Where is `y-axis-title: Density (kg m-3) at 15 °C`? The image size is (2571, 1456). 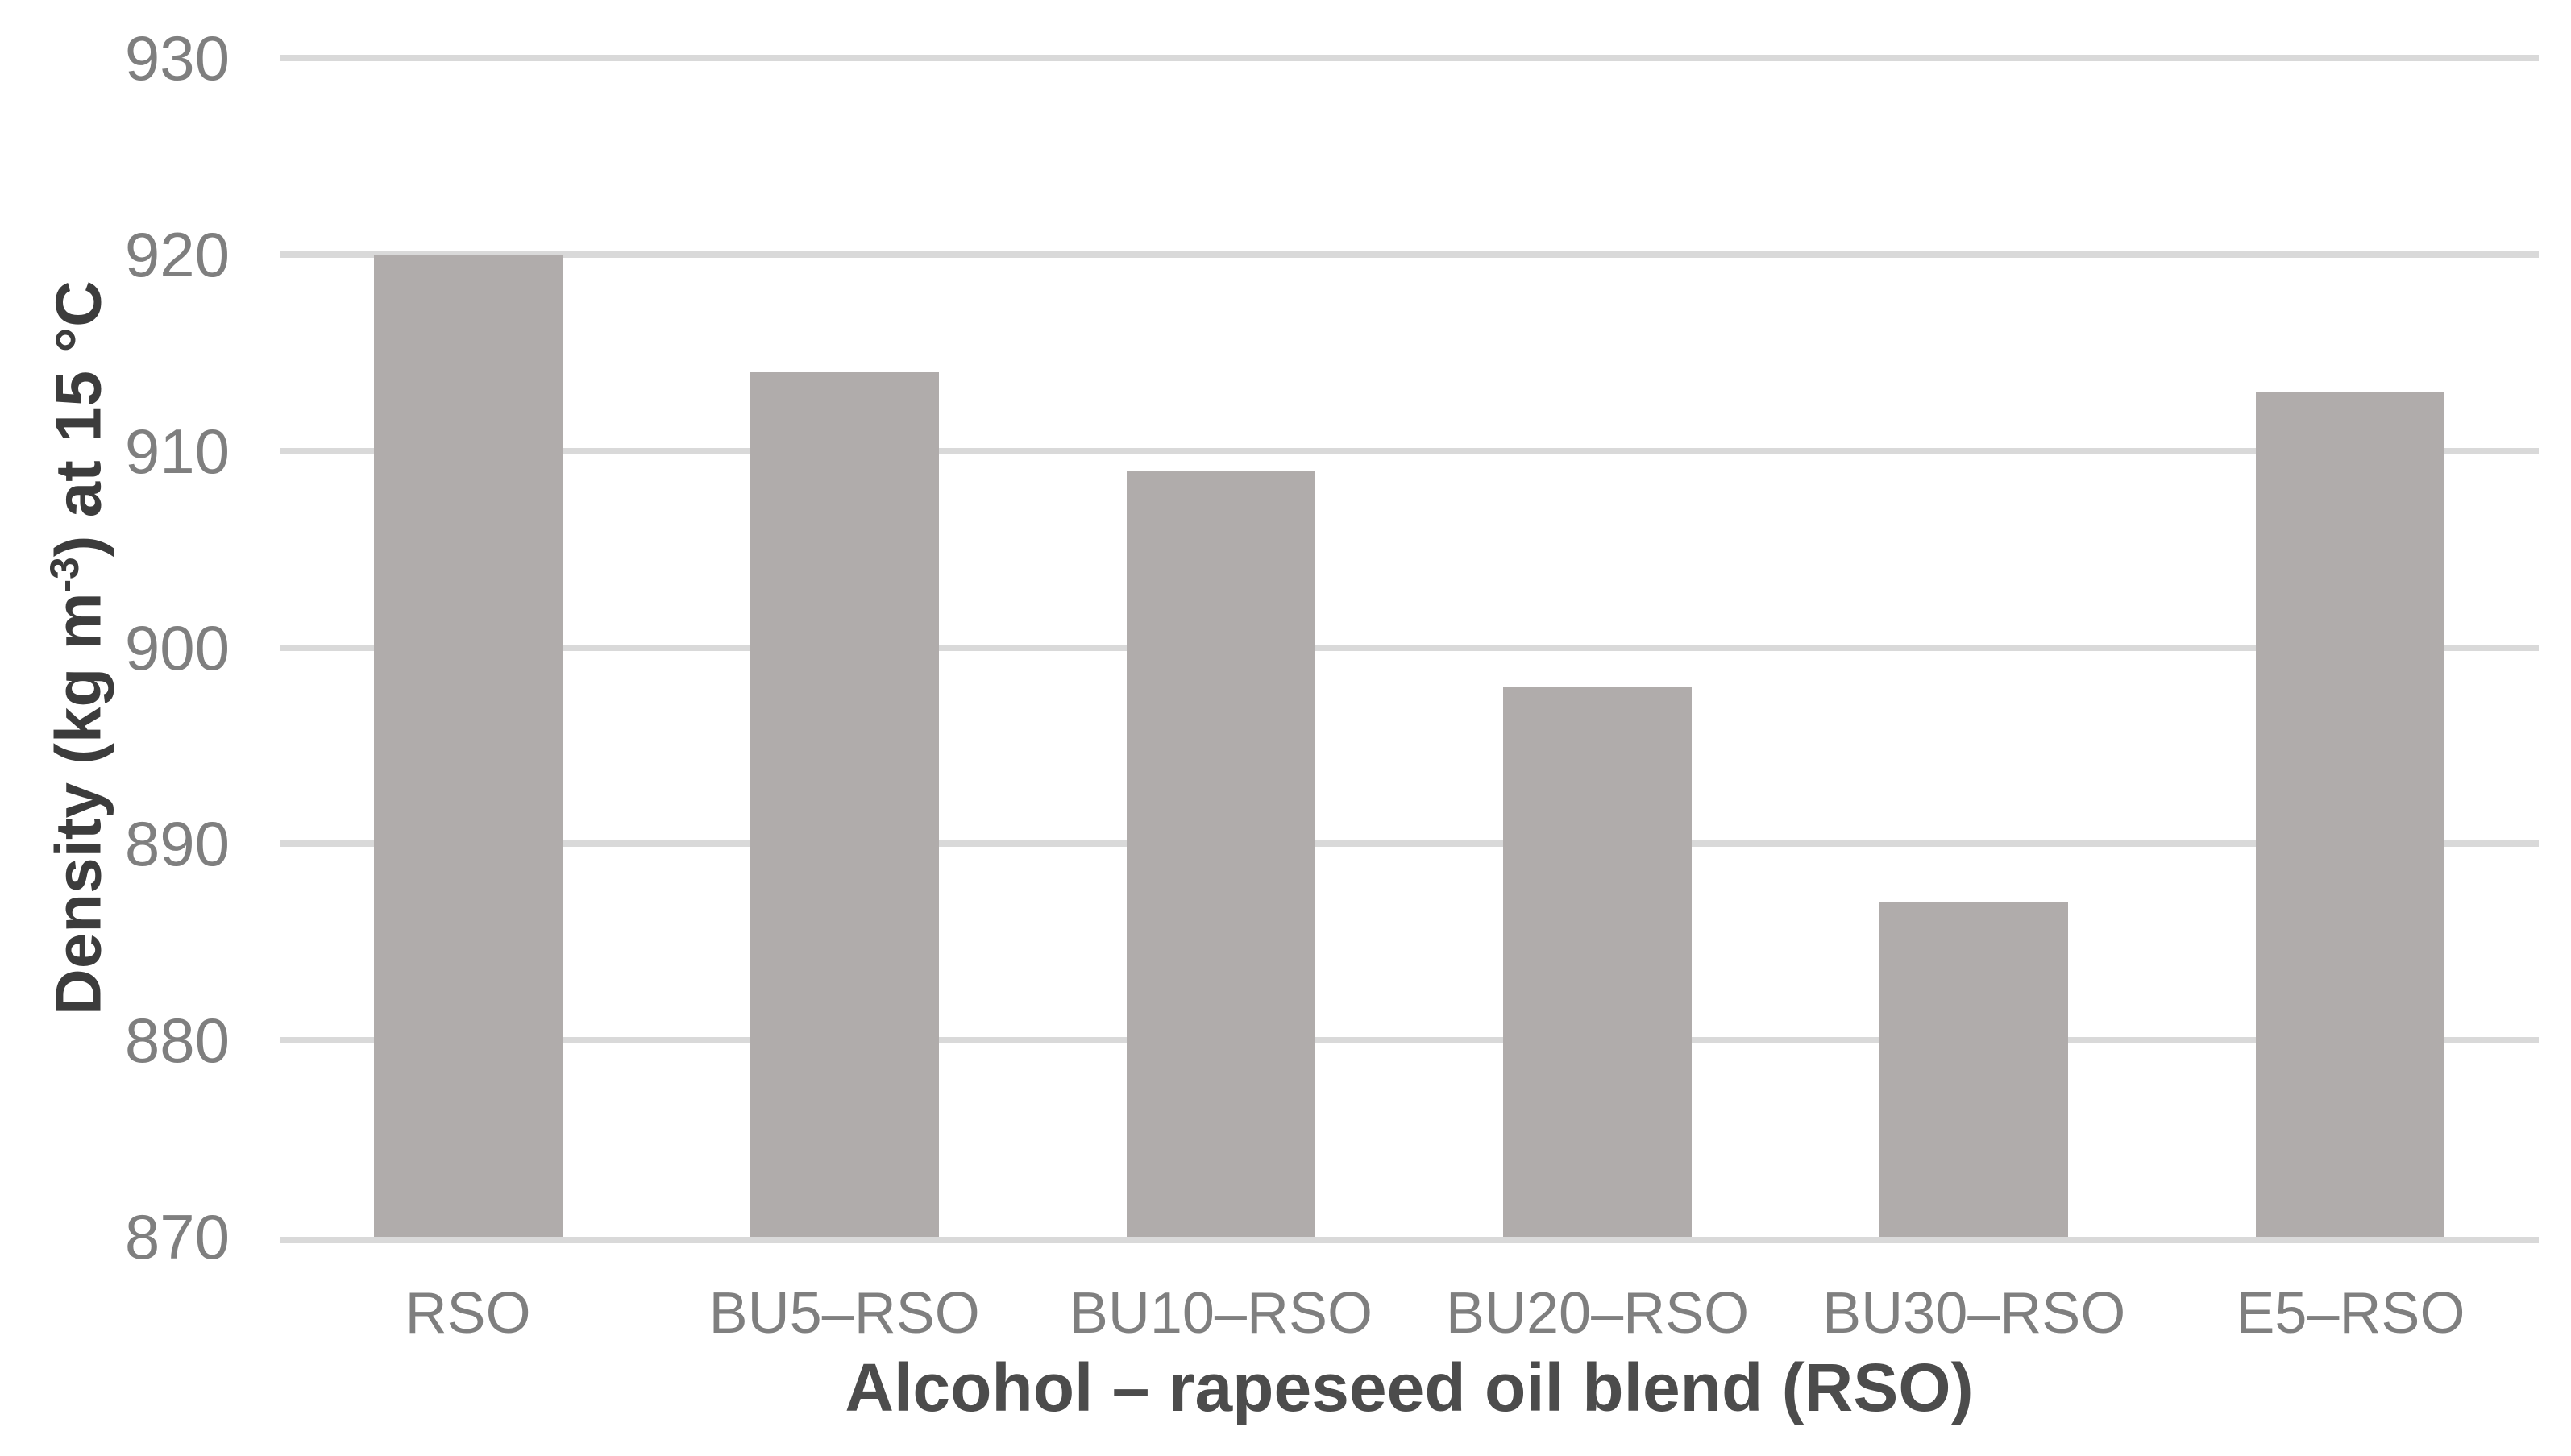
y-axis-title: Density (kg m-3) at 15 °C is located at coordinates (78, 647).